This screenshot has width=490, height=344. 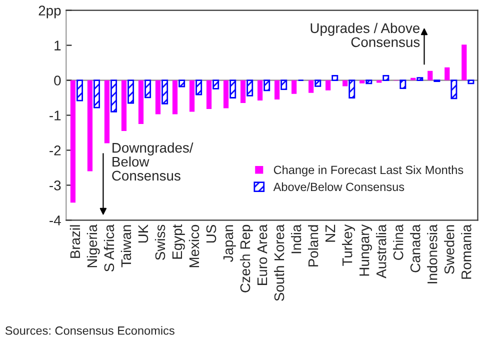 What do you see at coordinates (365, 35) in the screenshot?
I see `annotation: Upgrades / Above Consensus` at bounding box center [365, 35].